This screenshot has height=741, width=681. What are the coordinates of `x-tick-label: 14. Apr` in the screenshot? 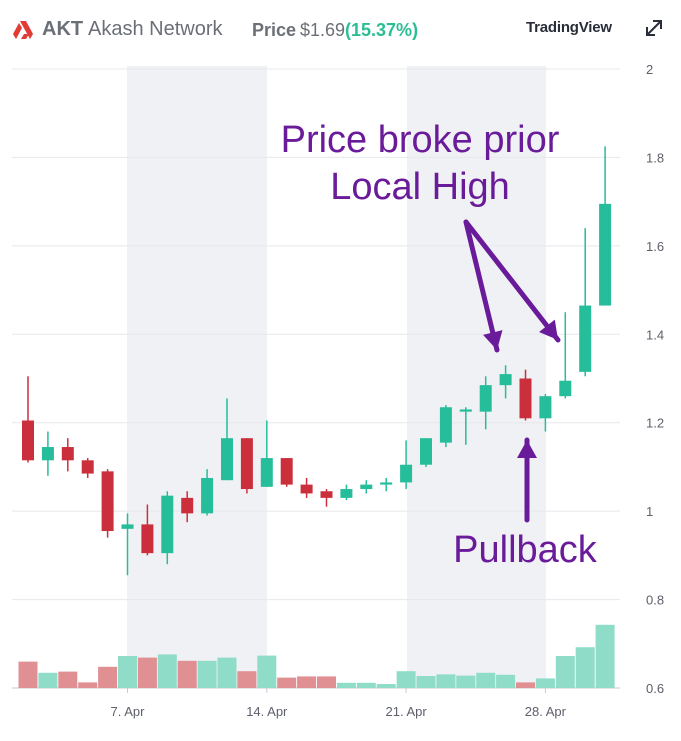 It's located at (267, 711).